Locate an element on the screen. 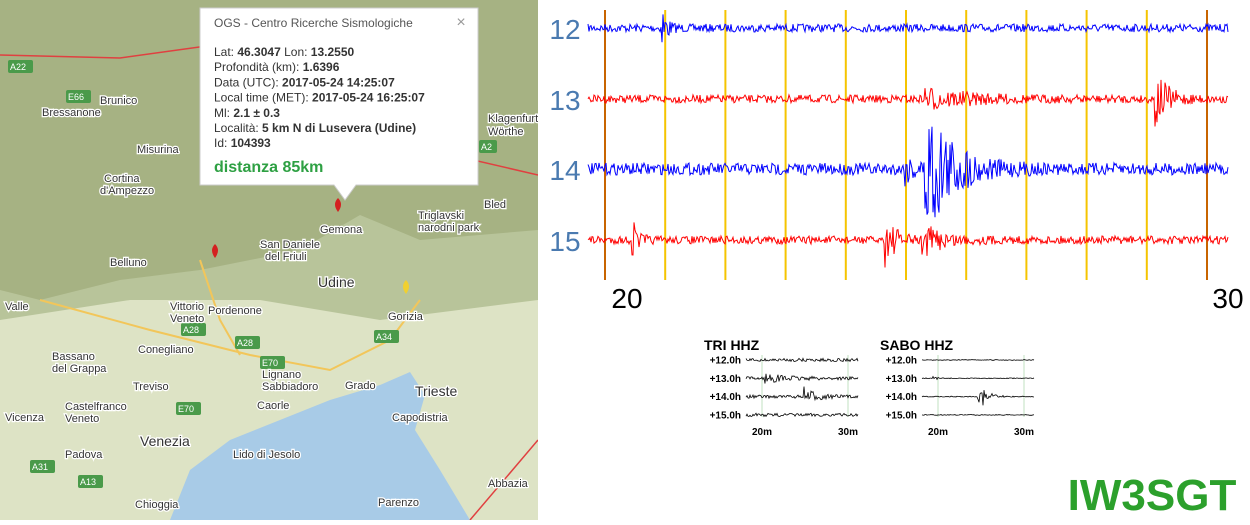 The image size is (1250, 525). road-label: A34 is located at coordinates (384, 337).